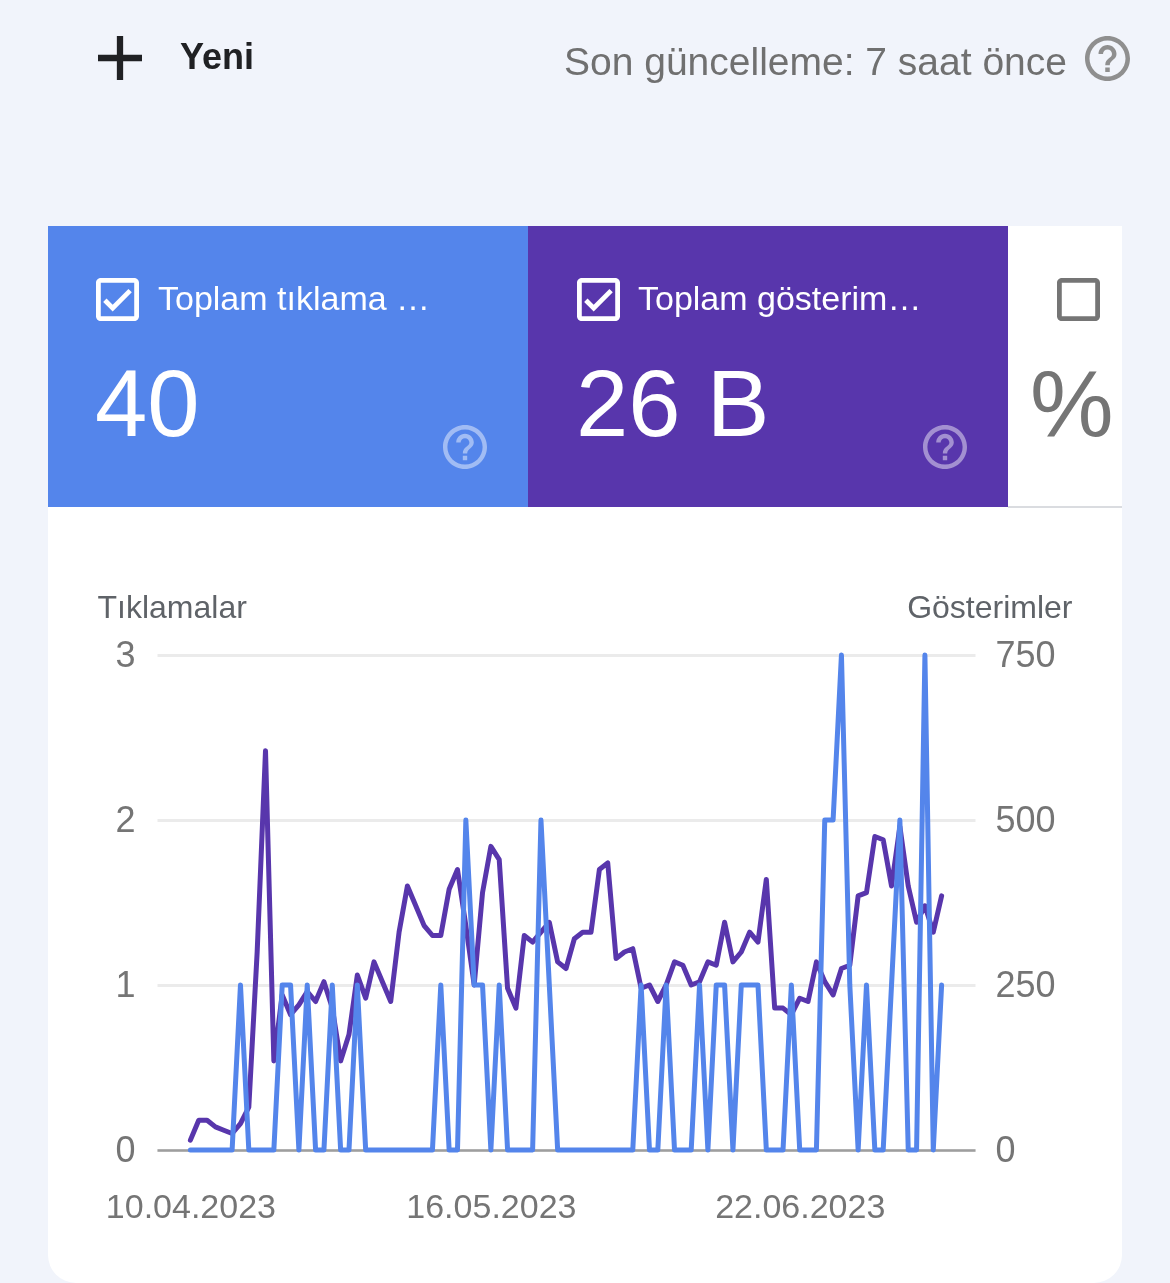 This screenshot has height=1283, width=1170. I want to click on y-axis-title: Tıklamalar, so click(172, 606).